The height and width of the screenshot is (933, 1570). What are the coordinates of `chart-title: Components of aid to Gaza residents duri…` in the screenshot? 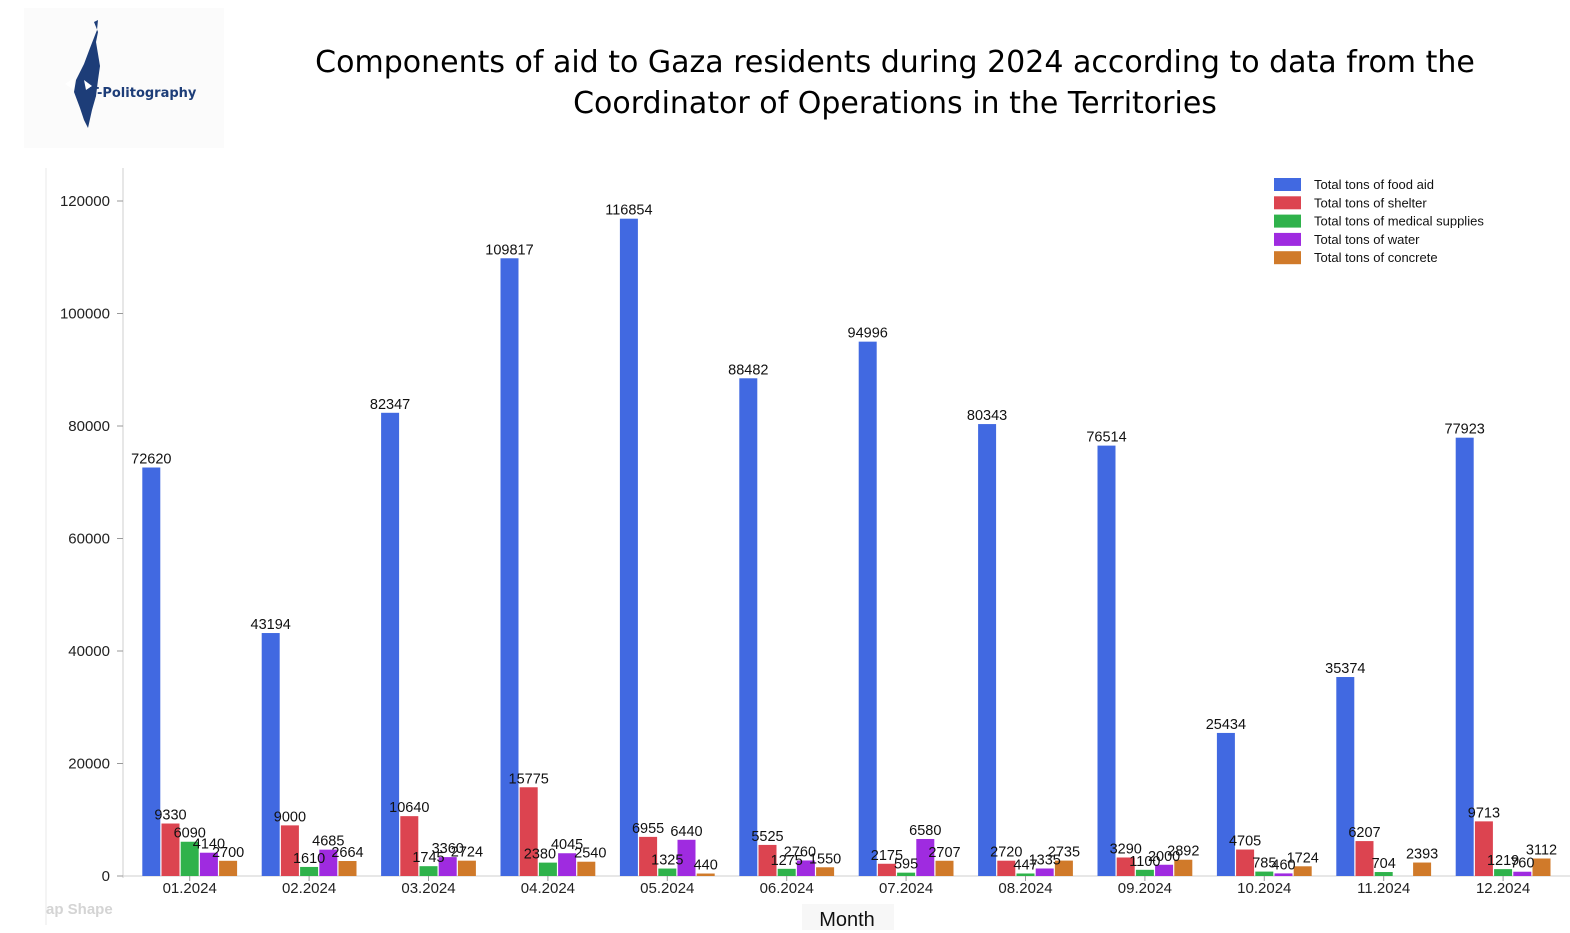 It's located at (895, 83).